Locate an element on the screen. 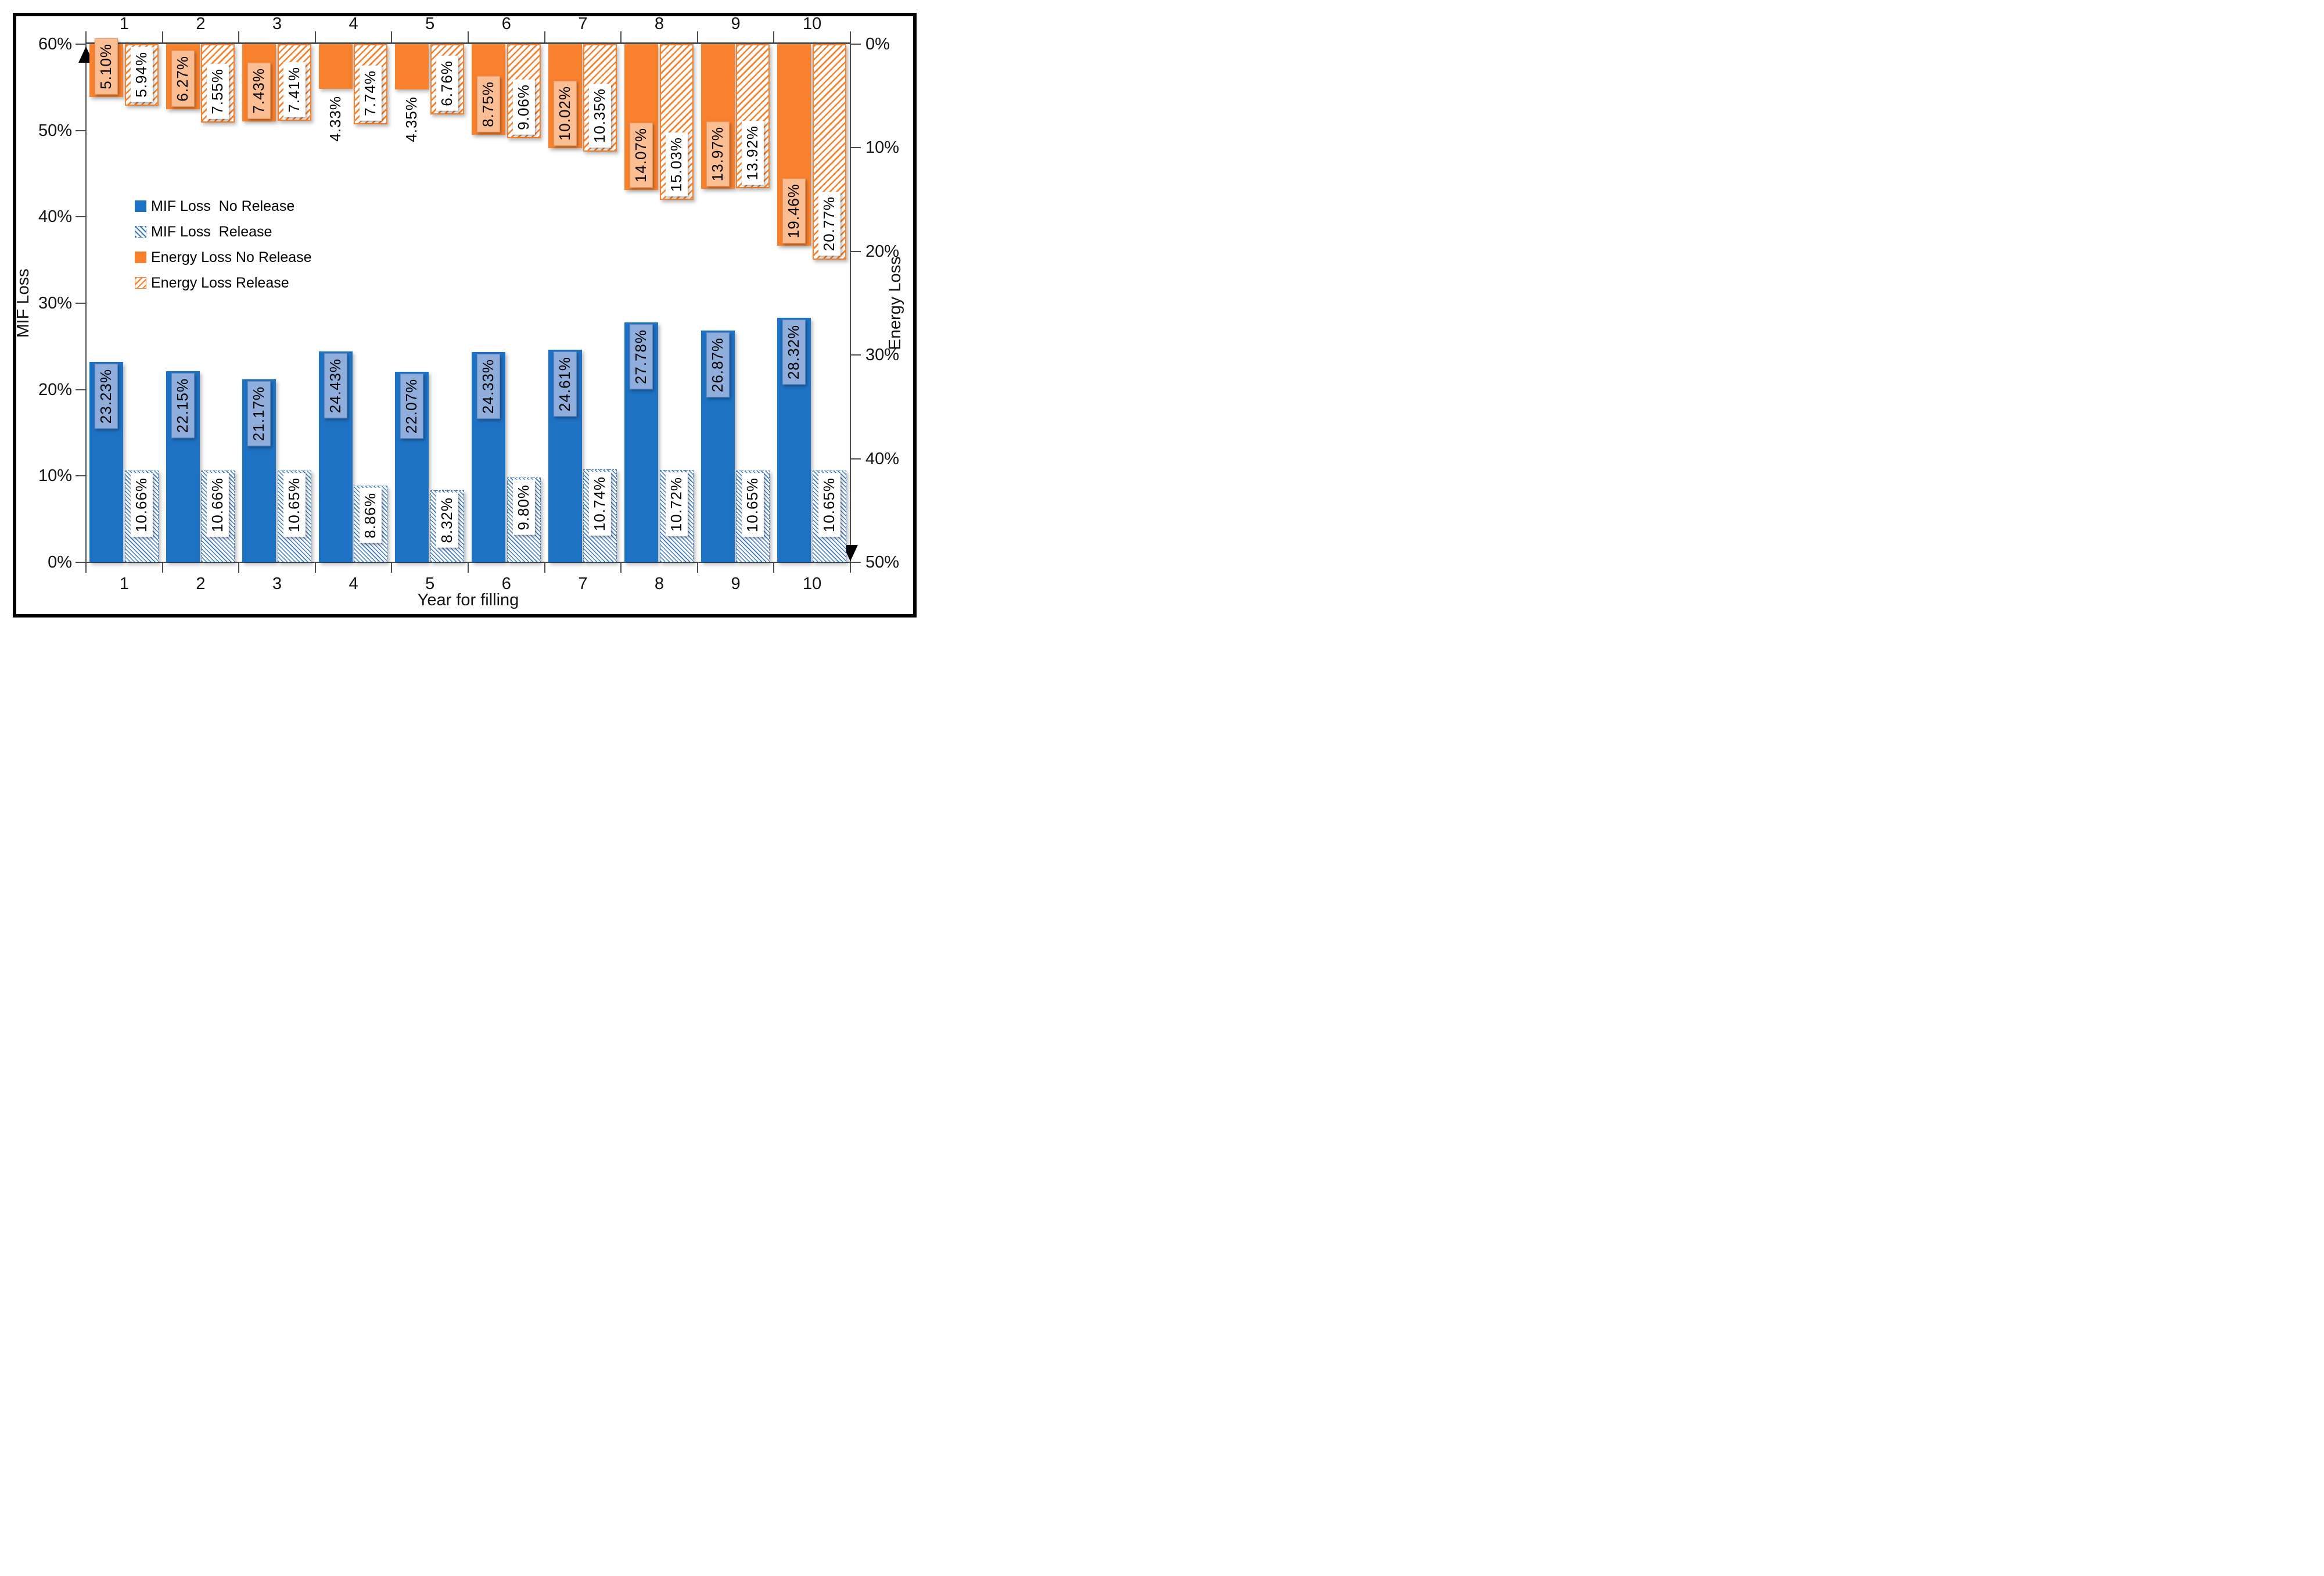 The height and width of the screenshot is (1576, 2324). bar-energy-loss-release-year-4: 7.74% is located at coordinates (371, 84).